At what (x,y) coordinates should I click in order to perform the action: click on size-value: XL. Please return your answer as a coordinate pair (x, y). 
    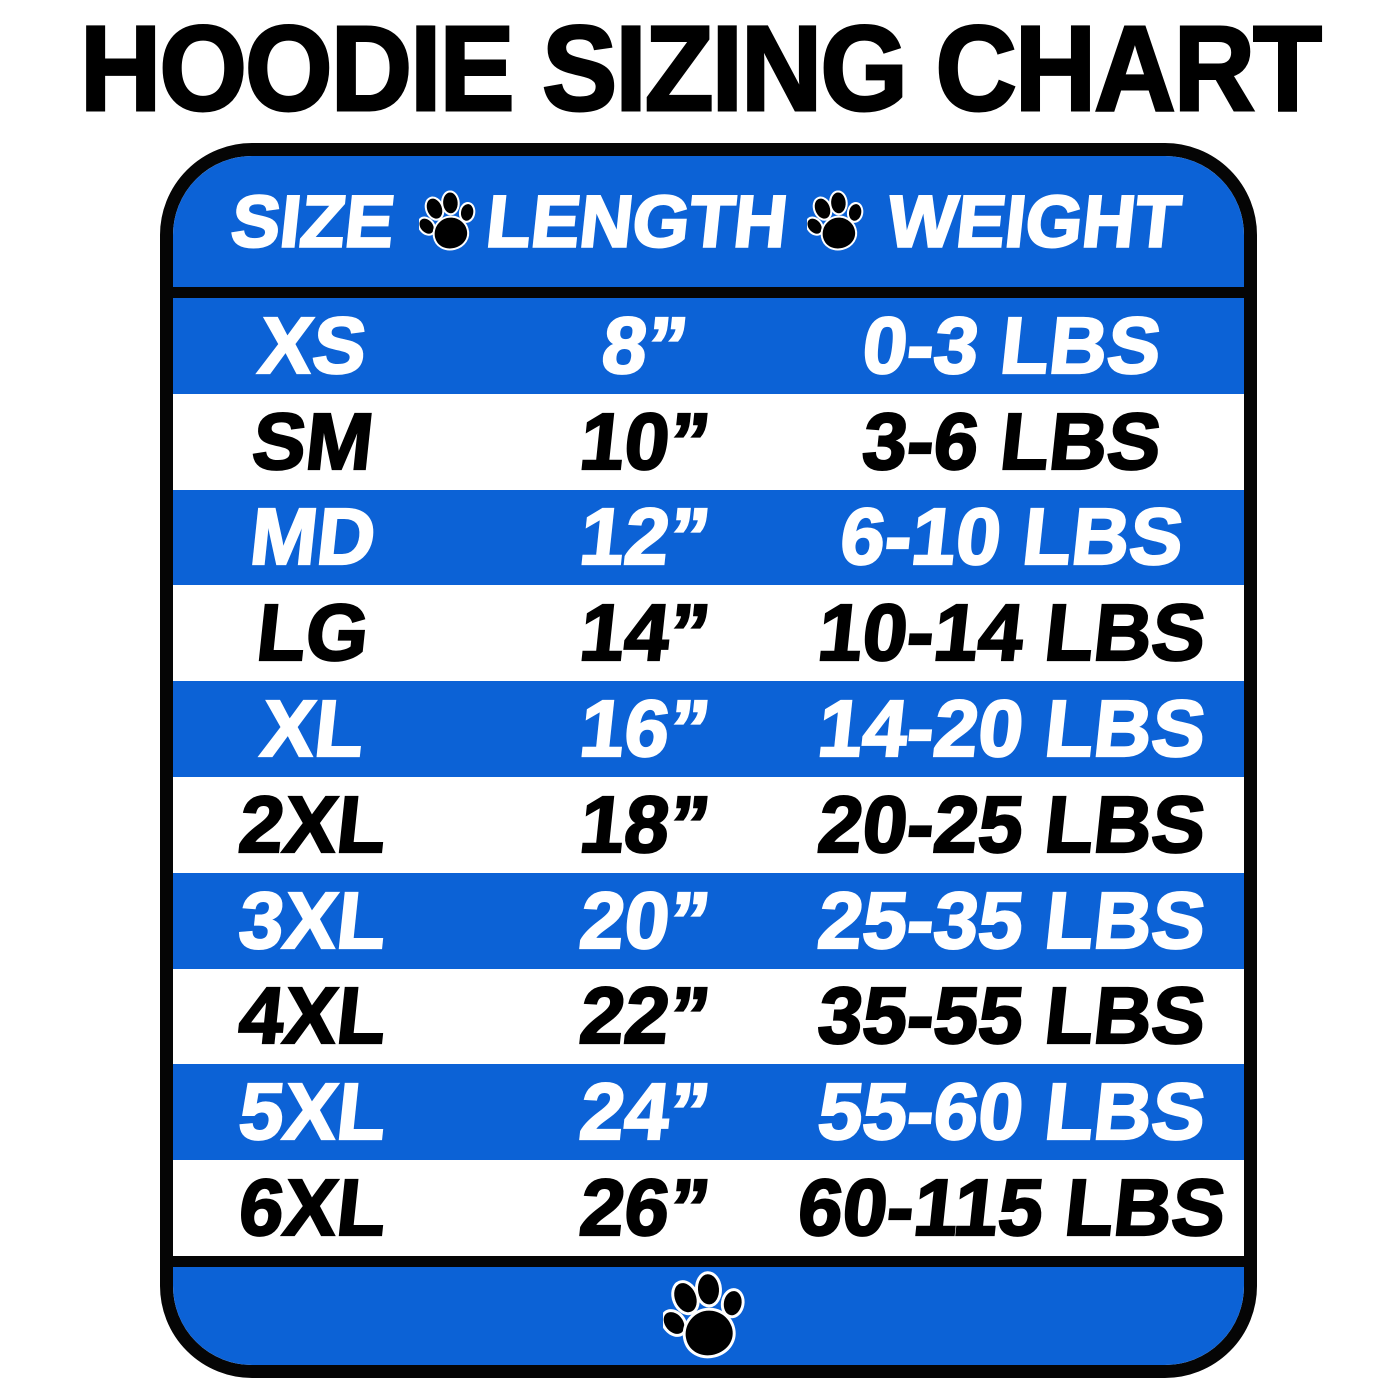
    Looking at the image, I should click on (313, 728).